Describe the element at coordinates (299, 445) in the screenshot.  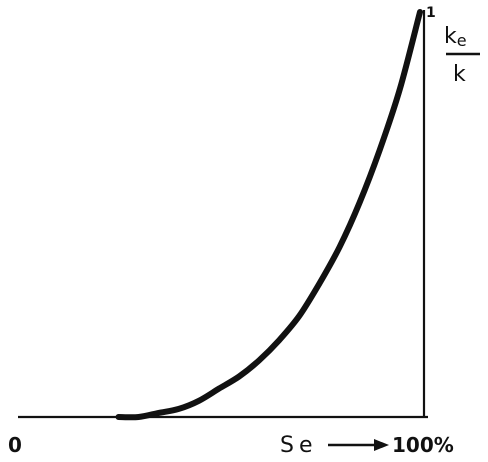
I see `x-axis-label: Se` at that location.